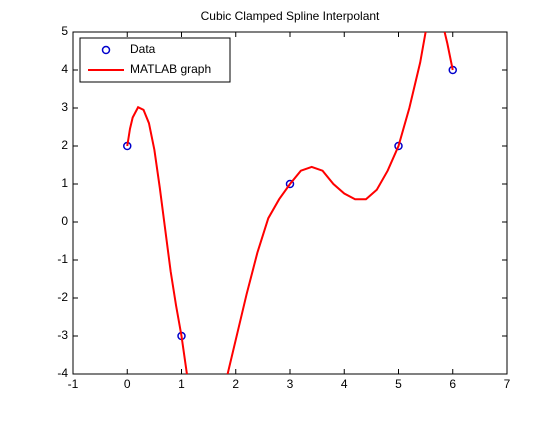 The height and width of the screenshot is (425, 560). I want to click on chart-title: Cubic Clamped Spline Interpolant, so click(290, 16).